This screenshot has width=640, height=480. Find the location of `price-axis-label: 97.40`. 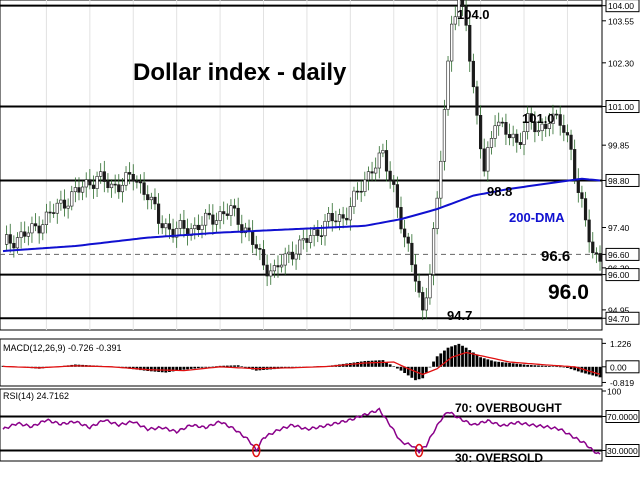

price-axis-label: 97.40 is located at coordinates (619, 228).